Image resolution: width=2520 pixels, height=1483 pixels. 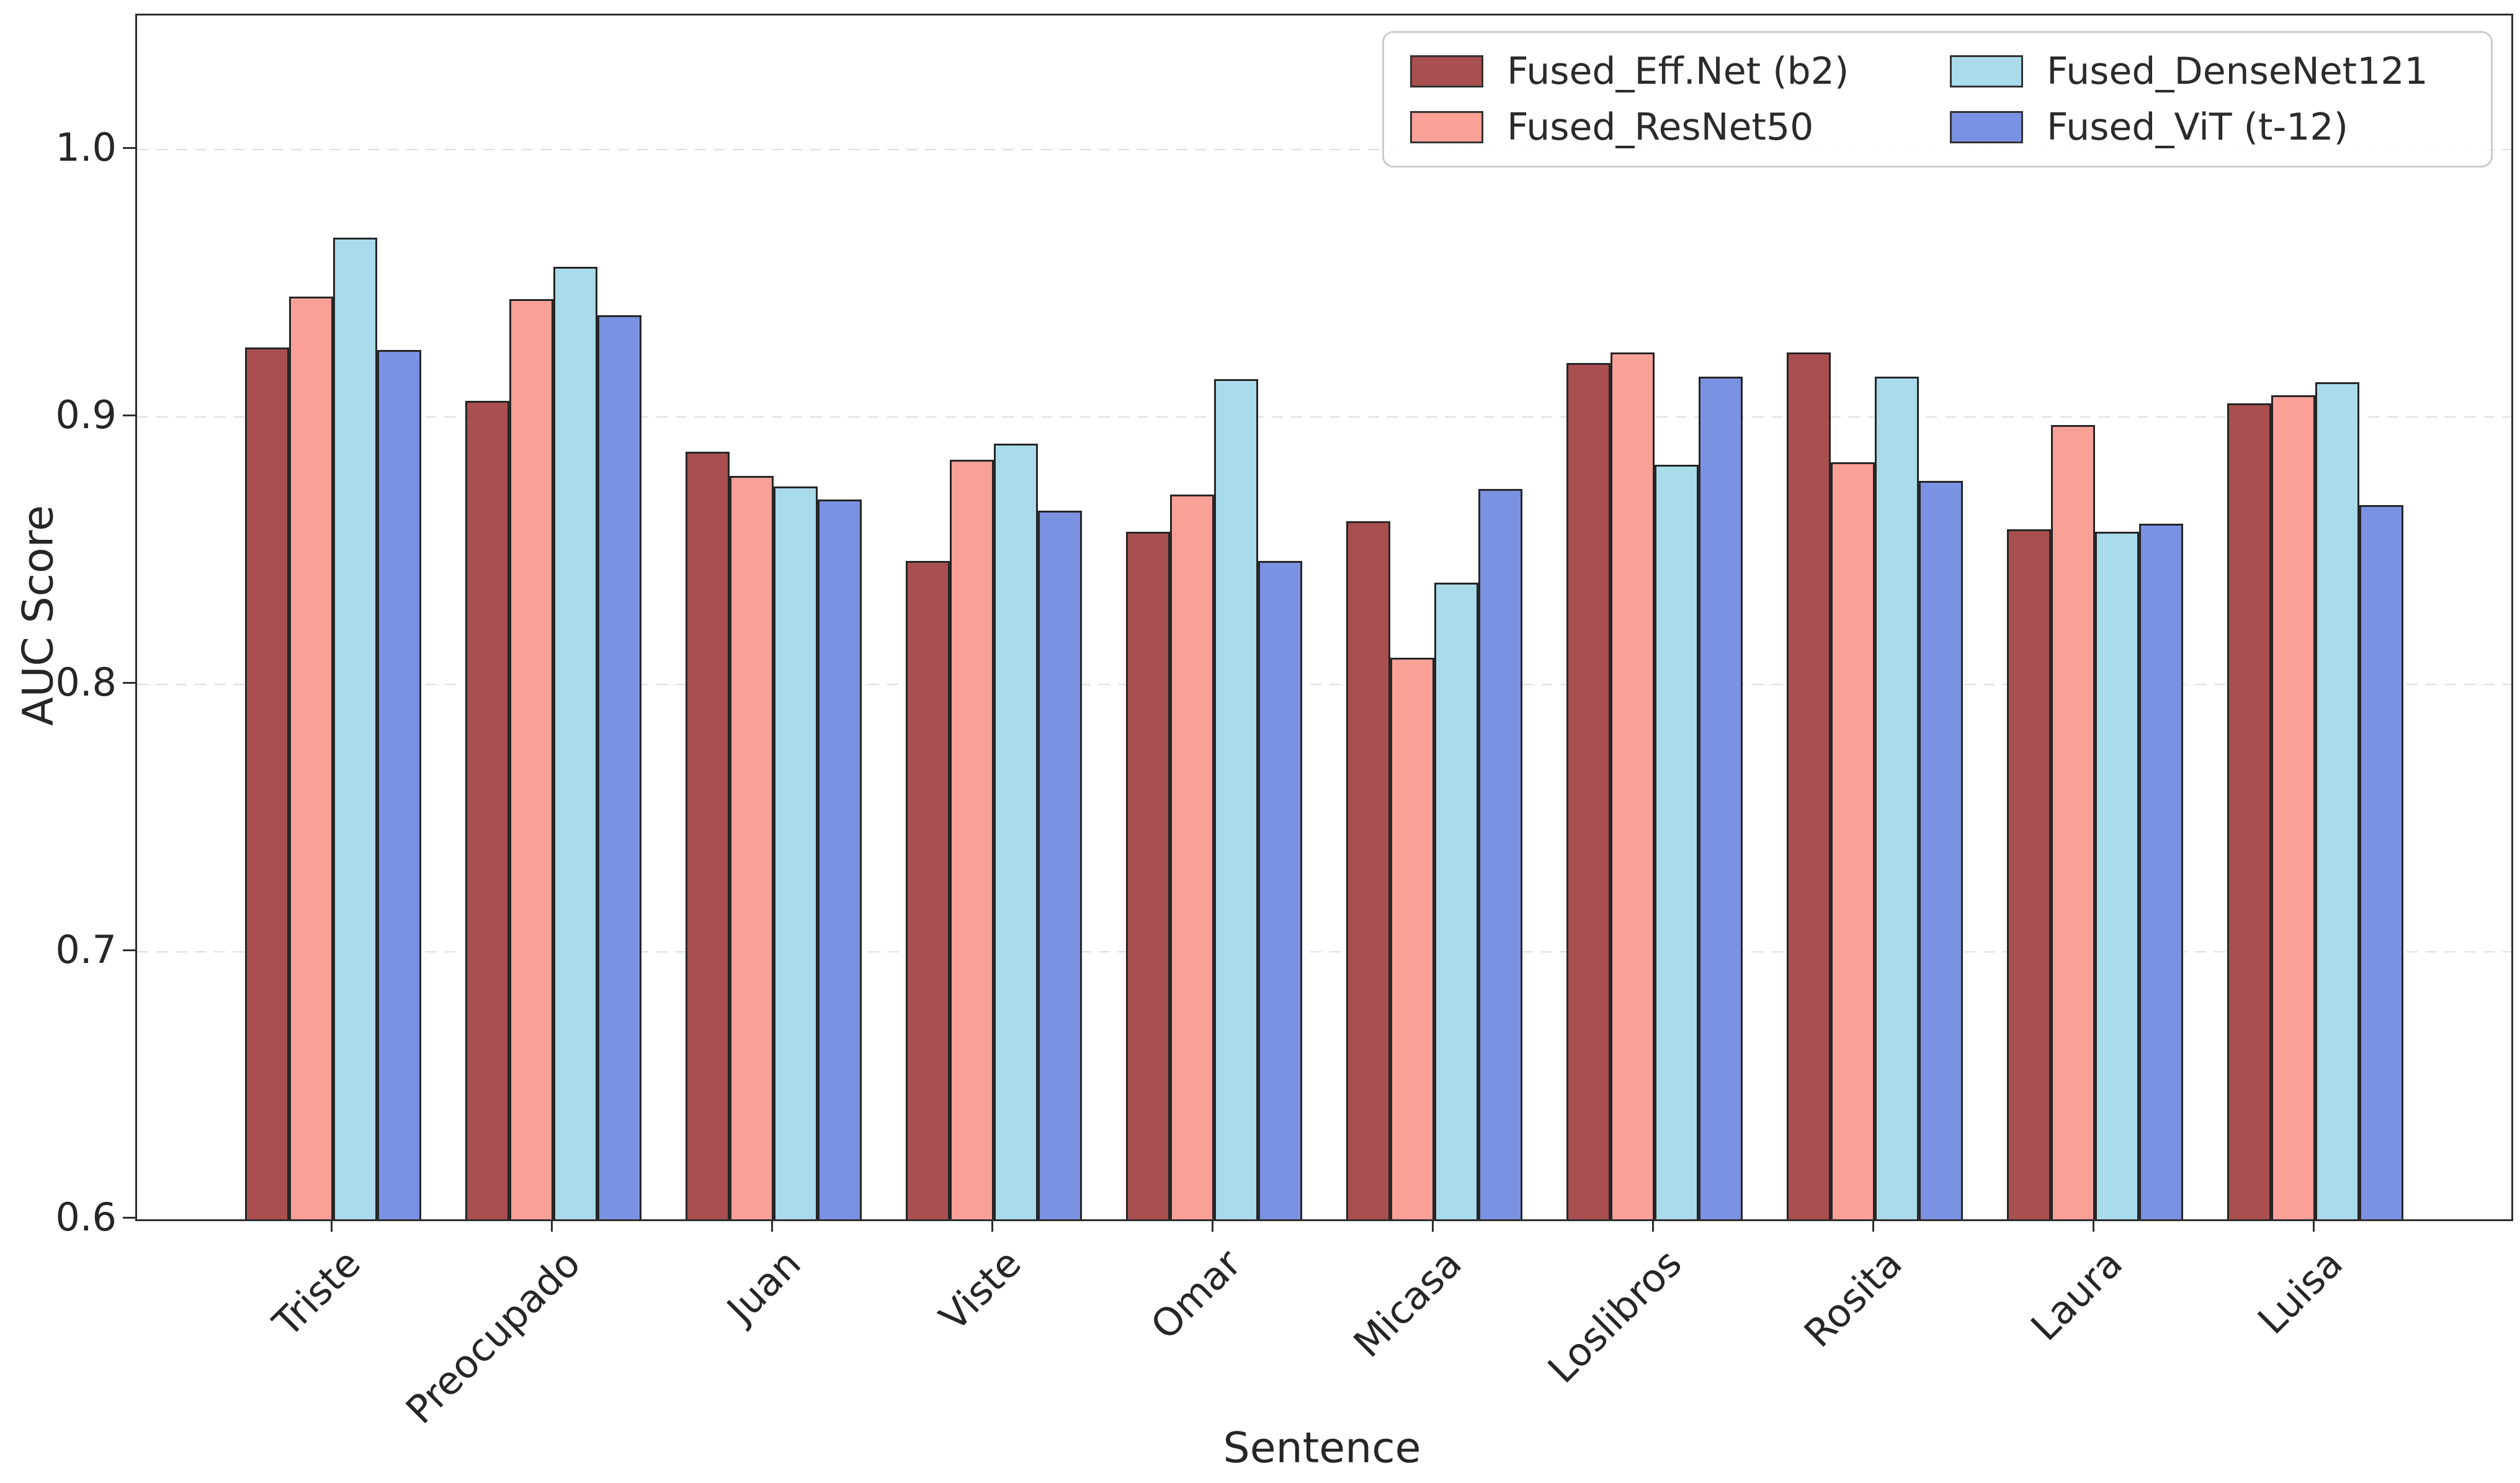 What do you see at coordinates (1324, 951) in the screenshot?
I see `gridline-0.7` at bounding box center [1324, 951].